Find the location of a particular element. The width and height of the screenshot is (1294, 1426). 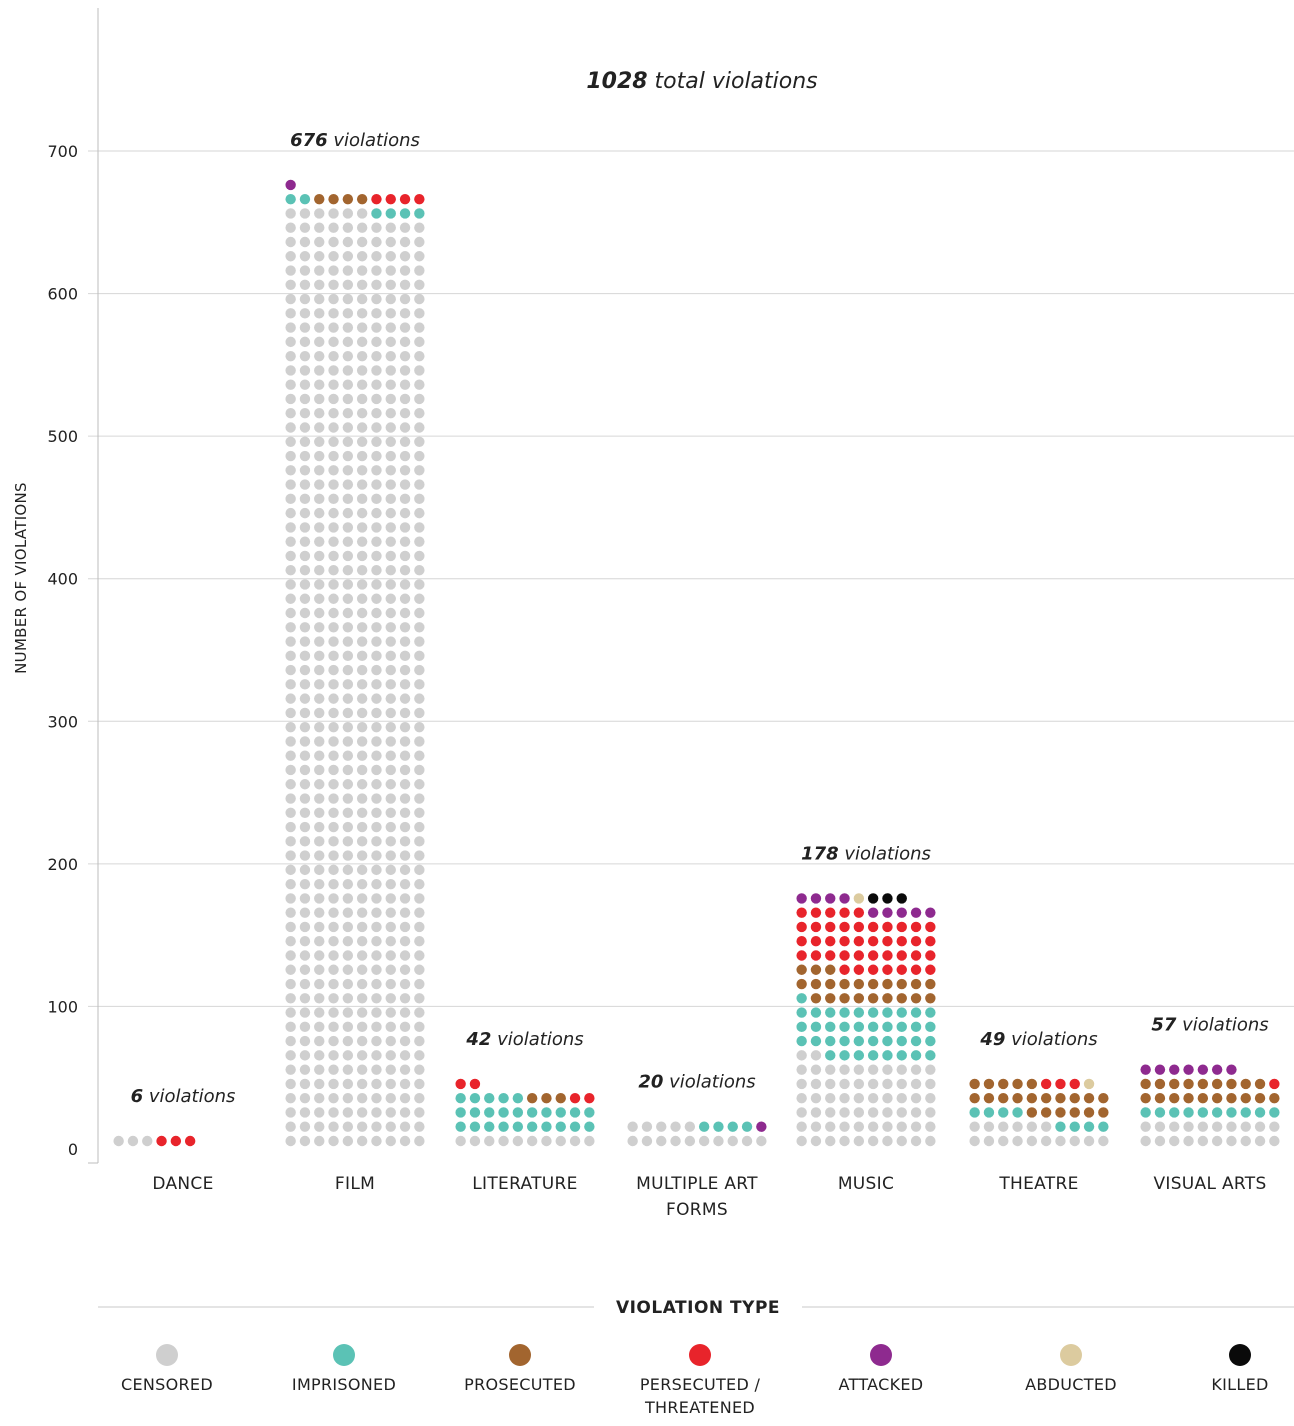

category-label-literature: LITERATURE is located at coordinates (524, 1184).